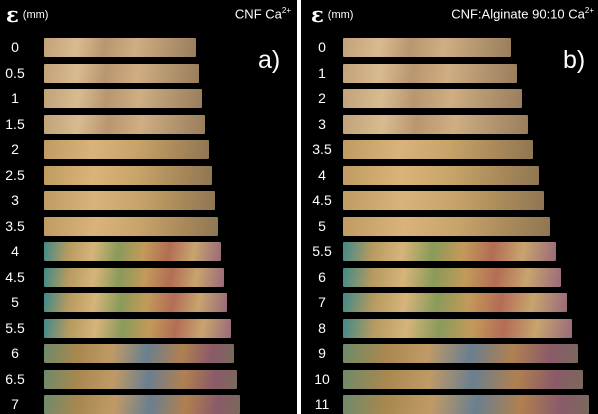 The height and width of the screenshot is (414, 598). What do you see at coordinates (322, 353) in the screenshot?
I see `strain-label: 9` at bounding box center [322, 353].